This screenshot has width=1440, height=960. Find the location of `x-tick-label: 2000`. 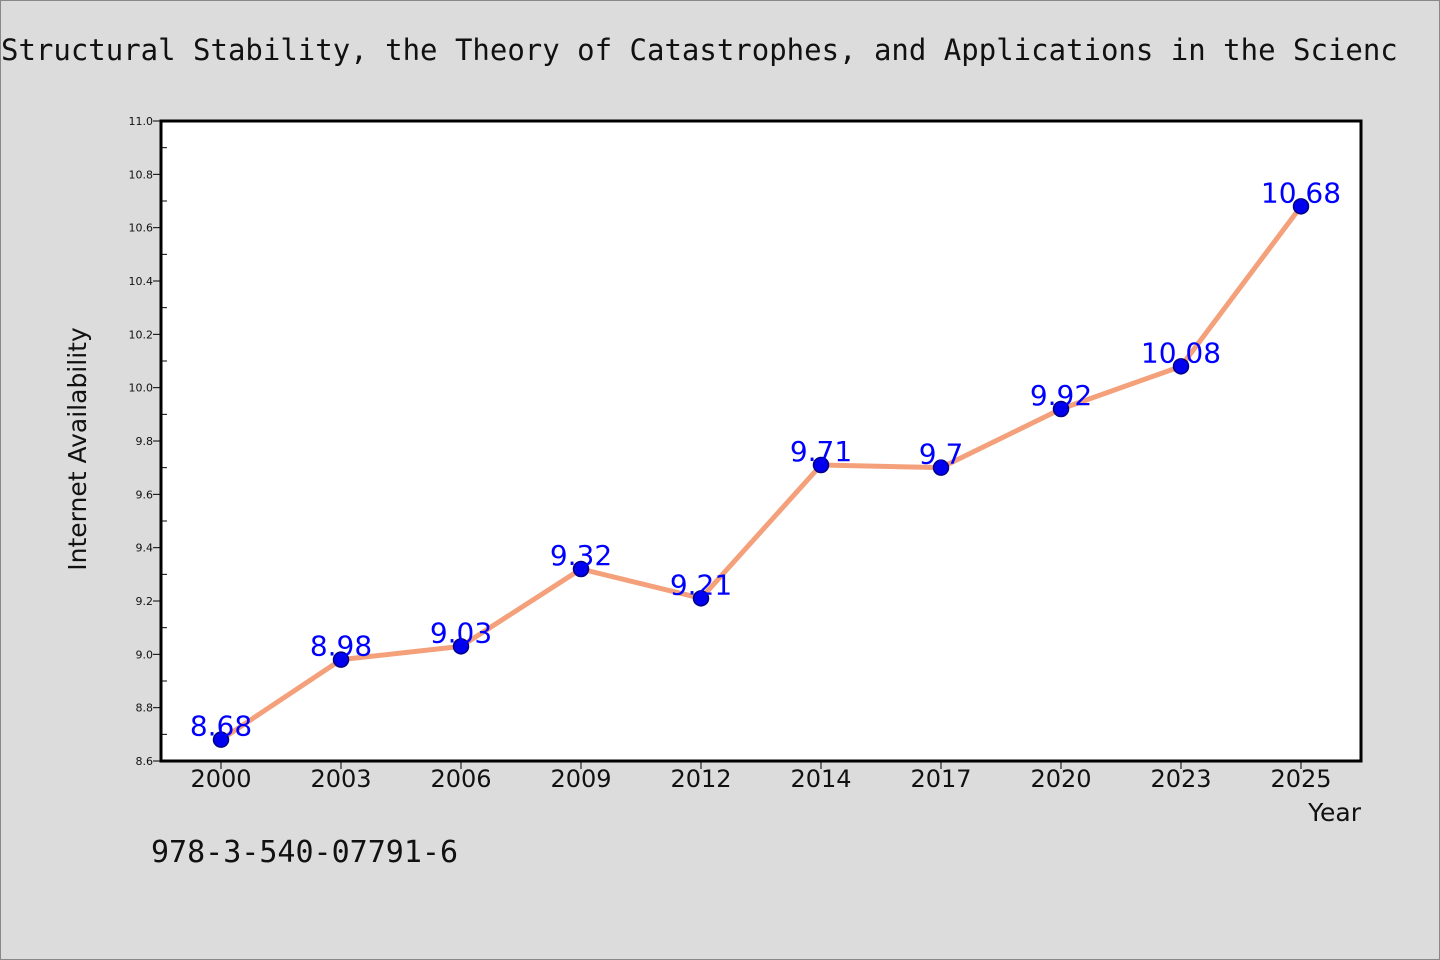

x-tick-label: 2000 is located at coordinates (220, 779).